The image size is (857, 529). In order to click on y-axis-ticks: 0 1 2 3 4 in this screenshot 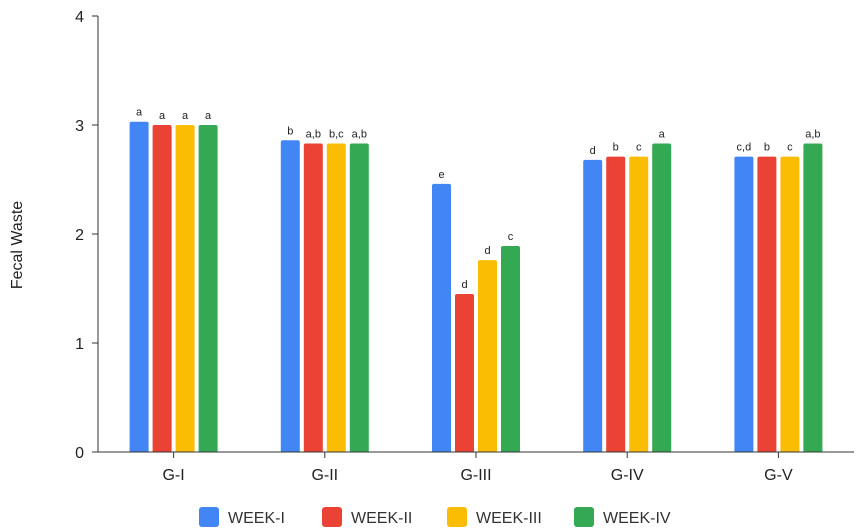, I will do `click(86, 235)`.